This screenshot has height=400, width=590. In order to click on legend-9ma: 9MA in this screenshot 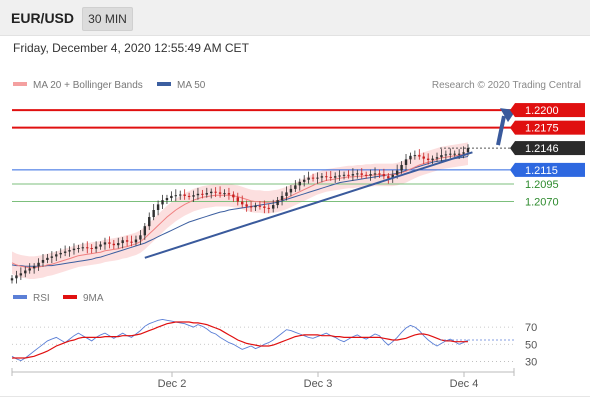, I will do `click(83, 298)`.